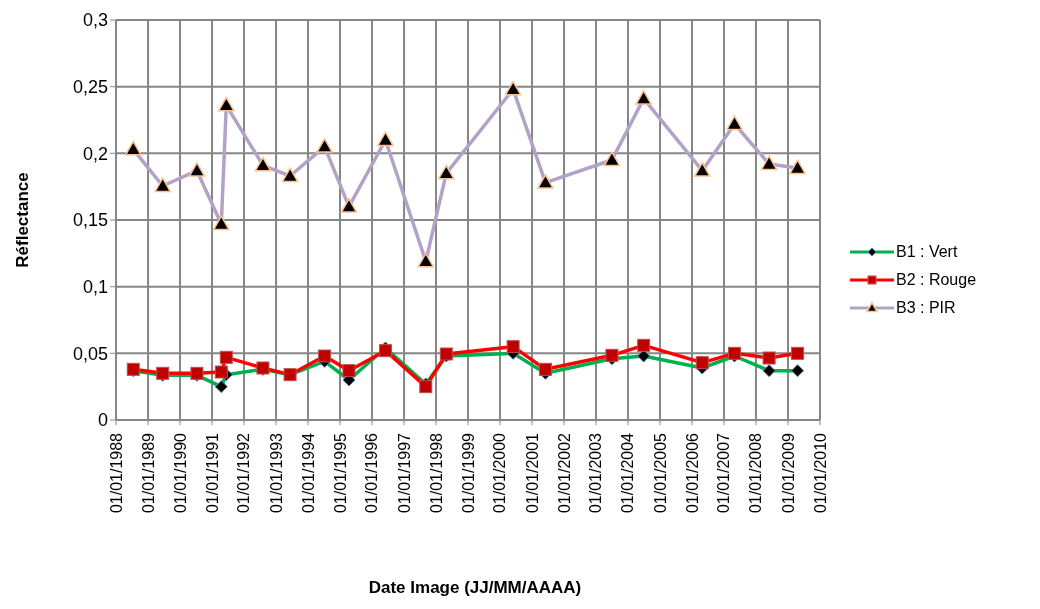 This screenshot has height=609, width=1040. Describe the element at coordinates (23, 220) in the screenshot. I see `y-axis-title: Réflectance` at that location.